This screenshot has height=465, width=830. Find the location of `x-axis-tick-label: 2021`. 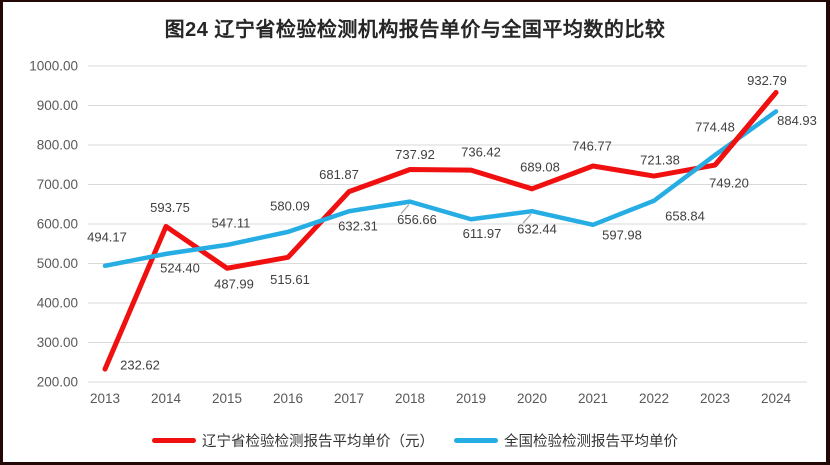

x-axis-tick-label: 2021 is located at coordinates (593, 398).